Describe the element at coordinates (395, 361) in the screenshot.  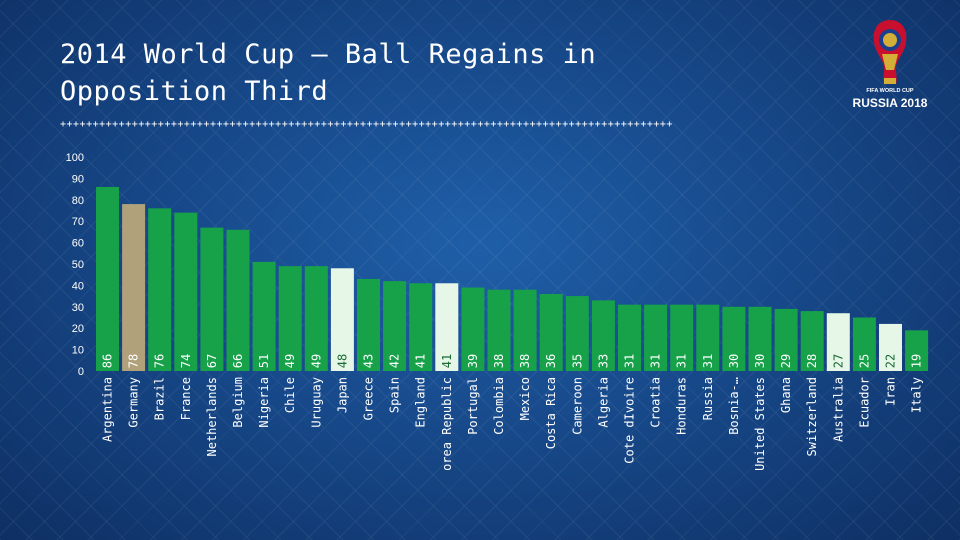
I see `data-label: 42` at that location.